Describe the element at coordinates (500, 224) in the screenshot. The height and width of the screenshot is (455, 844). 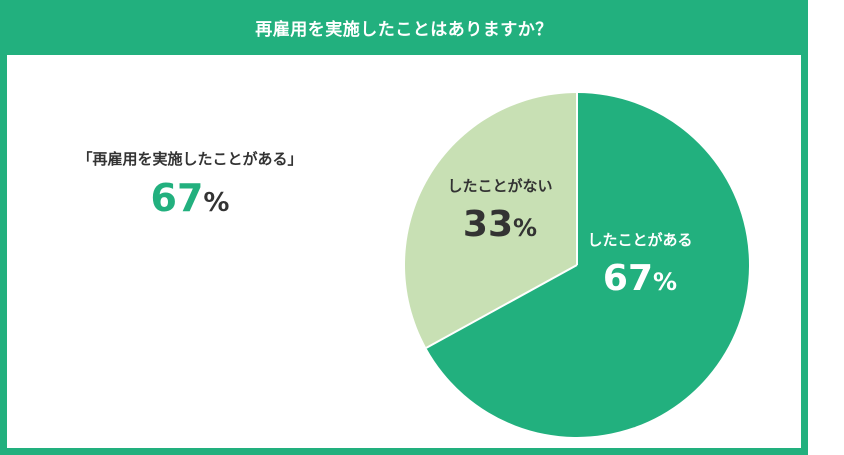
I see `slice-value-2: 33%` at that location.